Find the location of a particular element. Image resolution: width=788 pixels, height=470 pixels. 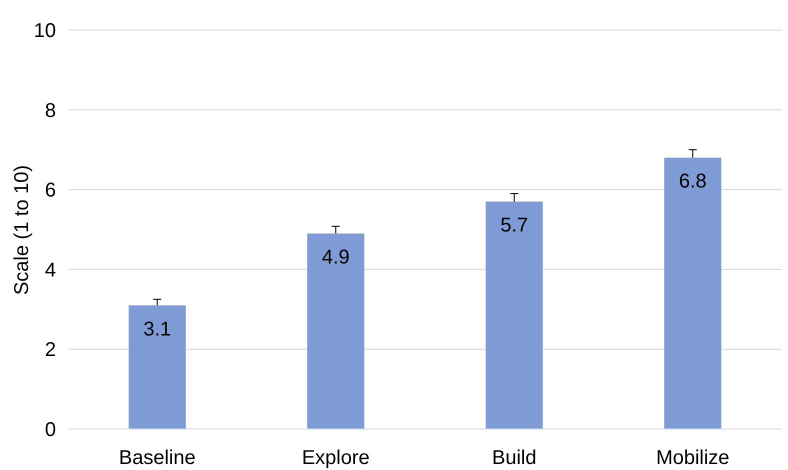

data-label: 5.7 is located at coordinates (514, 225).